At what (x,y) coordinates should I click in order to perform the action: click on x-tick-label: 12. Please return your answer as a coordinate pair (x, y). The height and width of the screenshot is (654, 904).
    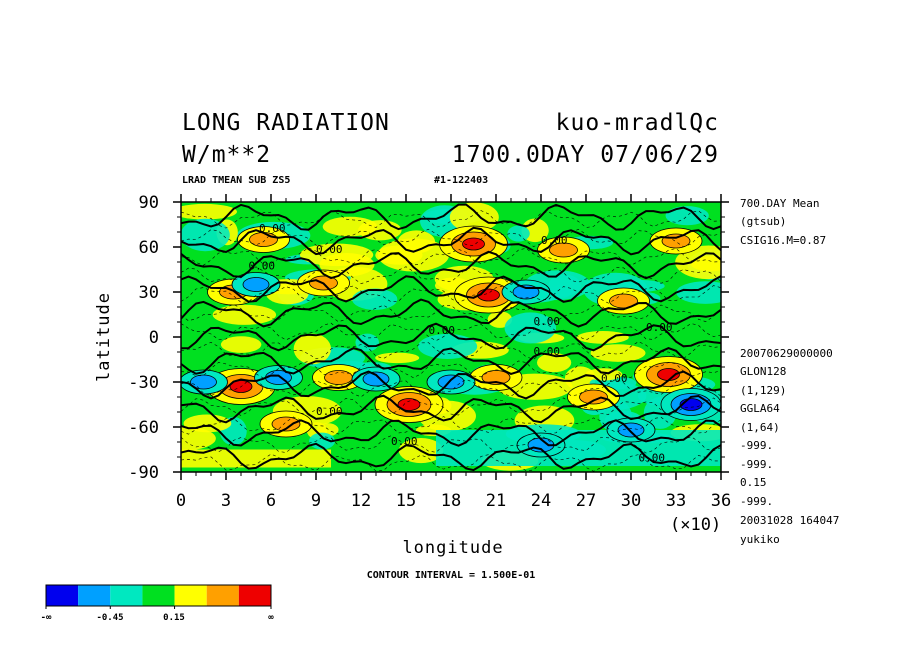
    Looking at the image, I should click on (361, 501).